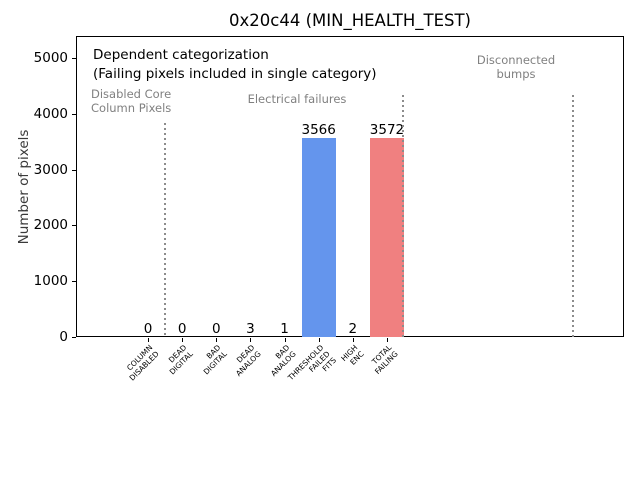 The image size is (640, 480). Describe the element at coordinates (350, 20) in the screenshot. I see `chart-title: 0x20c44 (MIN_HEALTH_TEST)` at that location.